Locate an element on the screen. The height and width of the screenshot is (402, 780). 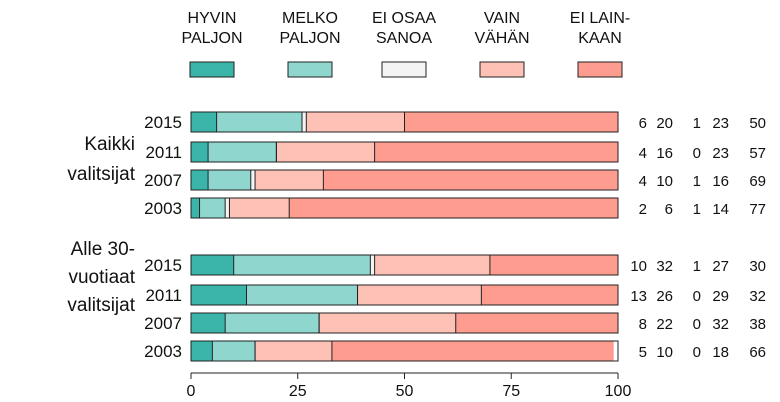
group-label: valitsijat is located at coordinates (101, 305).